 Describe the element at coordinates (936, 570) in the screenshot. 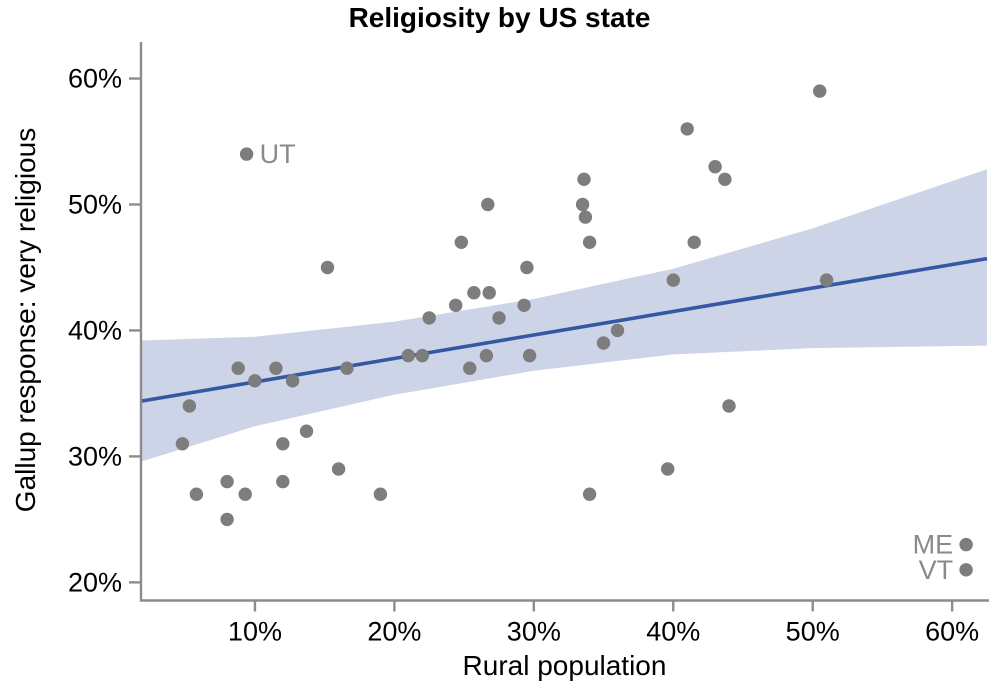

I see `state-label-VT: VT` at that location.